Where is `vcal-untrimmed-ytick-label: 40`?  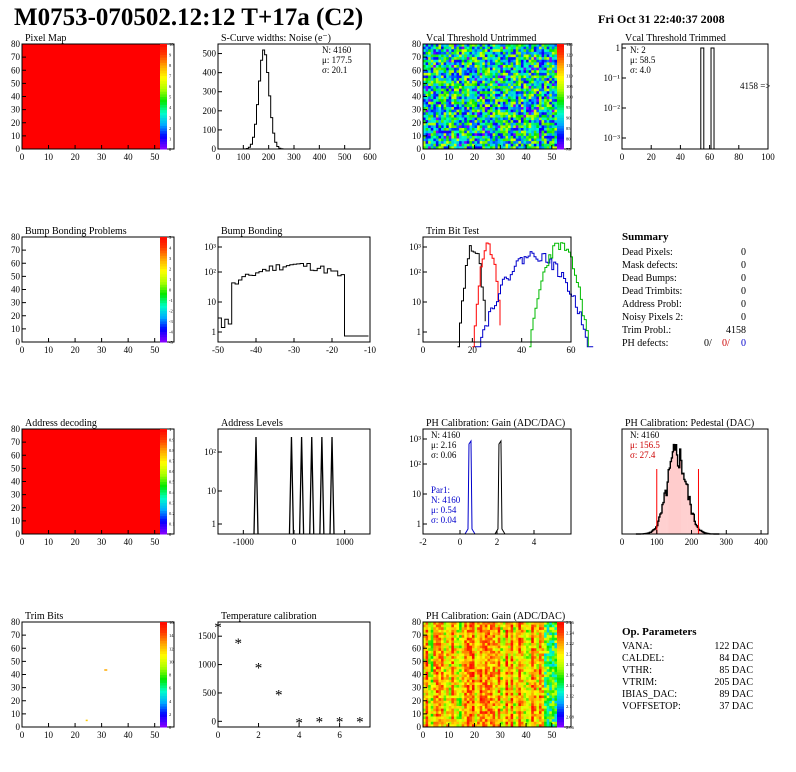
vcal-untrimmed-ytick-label: 40 is located at coordinates (417, 97).